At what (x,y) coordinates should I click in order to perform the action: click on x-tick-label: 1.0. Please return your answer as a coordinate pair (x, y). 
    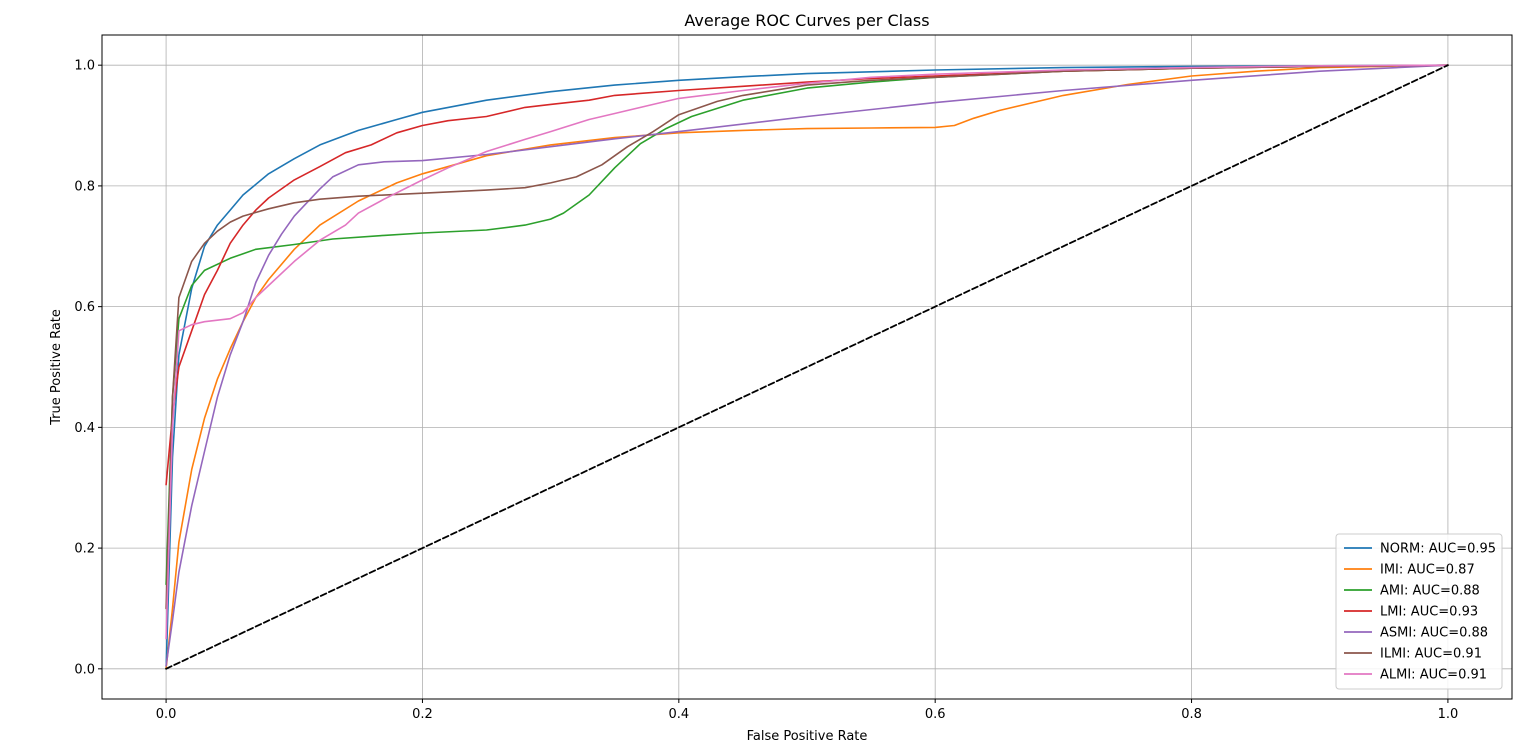
    Looking at the image, I should click on (1448, 714).